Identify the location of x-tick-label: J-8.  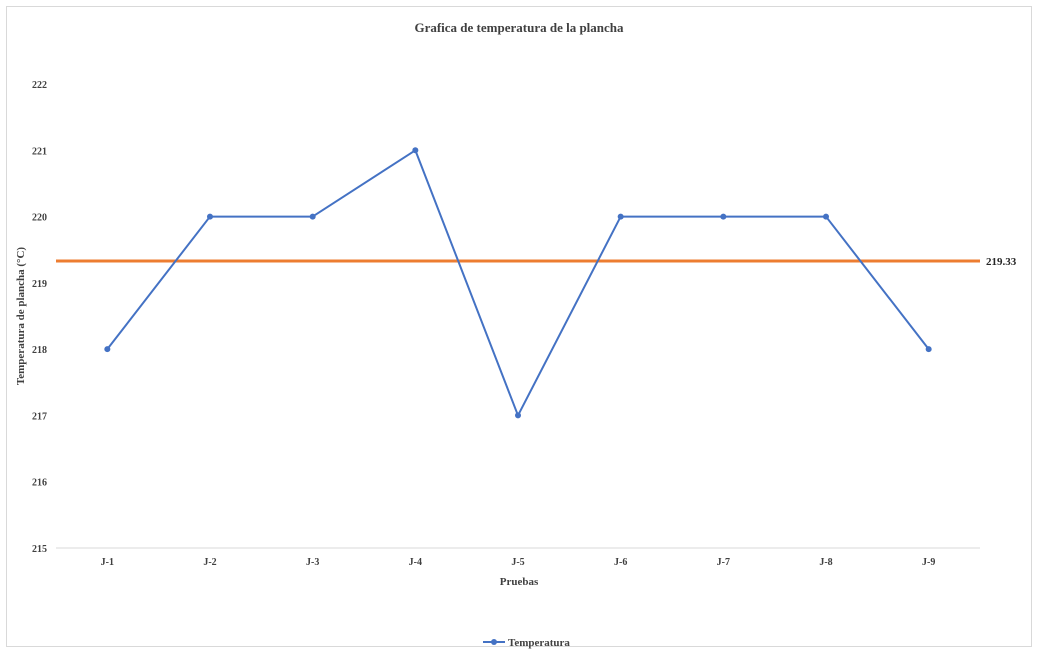
(825, 562).